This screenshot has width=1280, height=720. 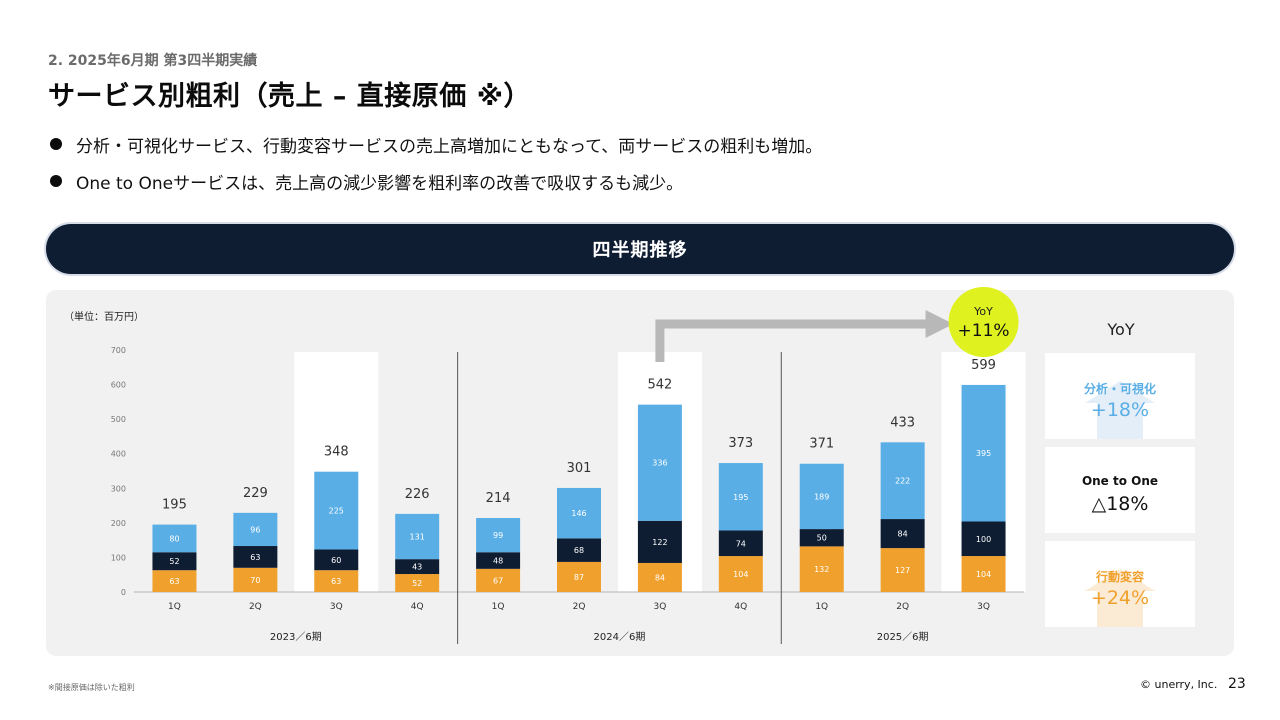 I want to click on bar-value-label: 80, so click(x=174, y=538).